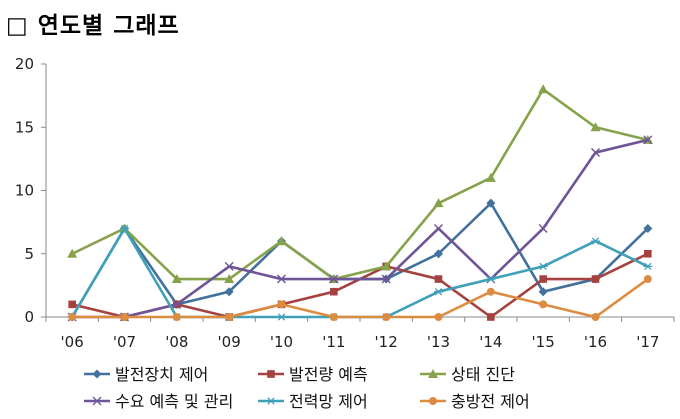 Image resolution: width=680 pixels, height=419 pixels. I want to click on y-tick-label: 15, so click(24, 127).